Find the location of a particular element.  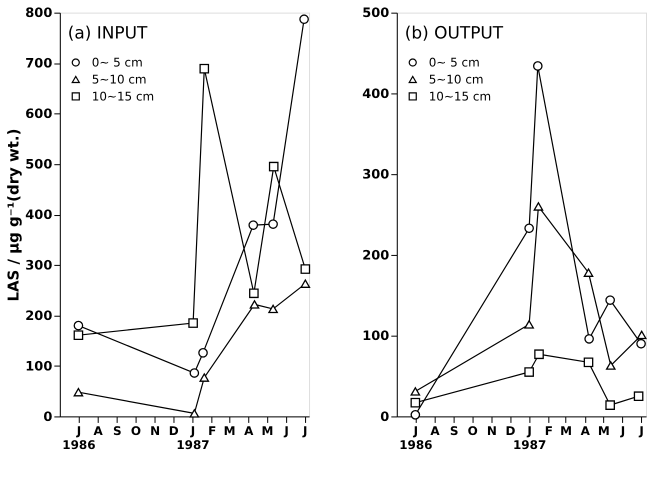

y-tick-label: 600 is located at coordinates (38, 114).